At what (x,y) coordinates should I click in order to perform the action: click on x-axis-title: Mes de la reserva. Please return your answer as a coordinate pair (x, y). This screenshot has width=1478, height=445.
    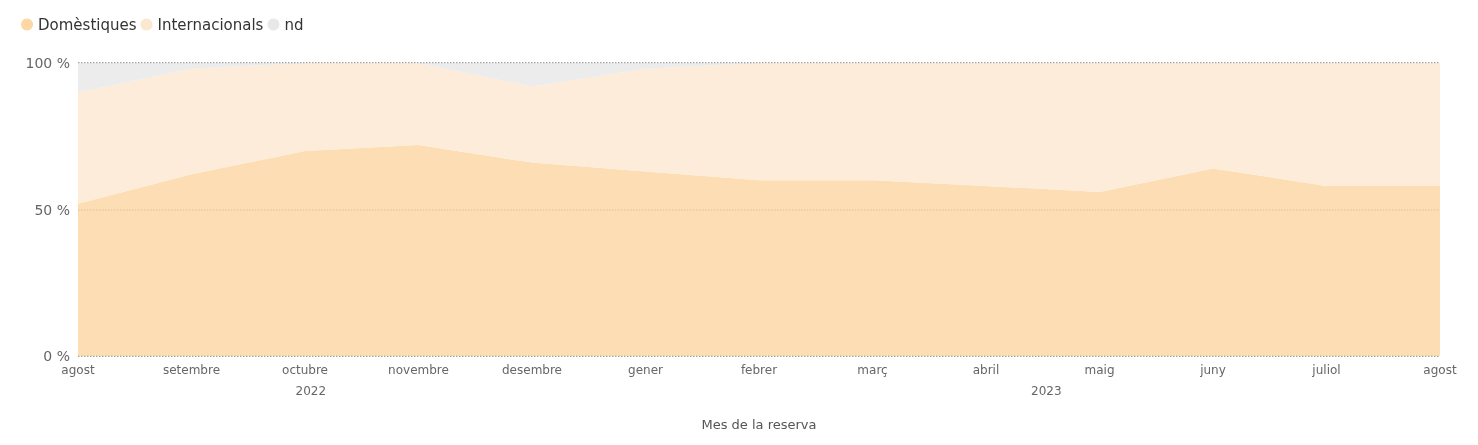
    Looking at the image, I should click on (759, 424).